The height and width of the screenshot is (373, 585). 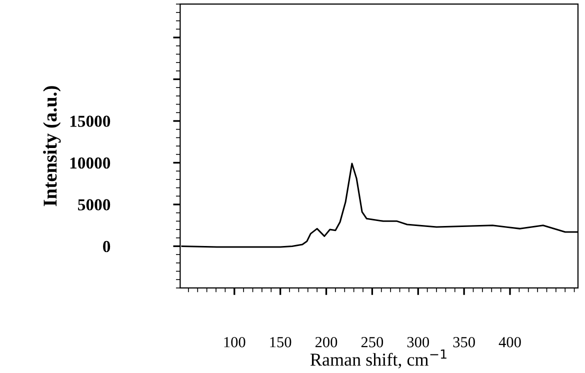 What do you see at coordinates (509, 342) in the screenshot?
I see `x-tick-label: 400` at bounding box center [509, 342].